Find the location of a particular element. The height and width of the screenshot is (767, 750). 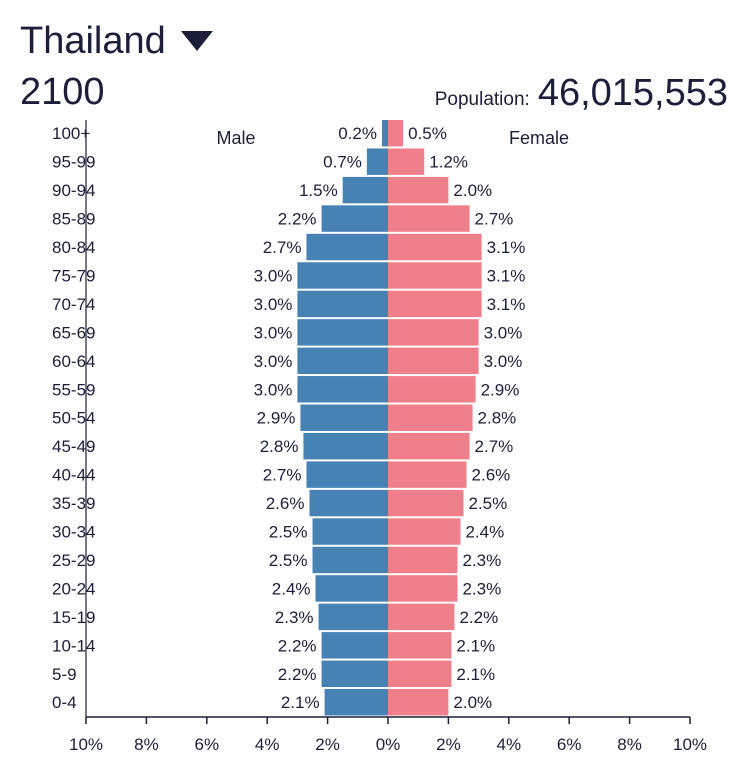

male-percent-label: 2.8% is located at coordinates (279, 446).